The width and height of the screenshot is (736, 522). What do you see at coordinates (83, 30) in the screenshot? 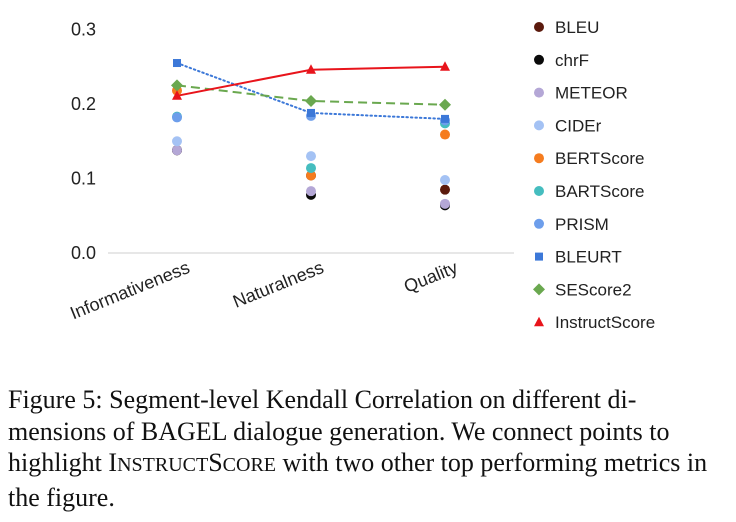
I see `y-tick-label: 0.3` at bounding box center [83, 30].